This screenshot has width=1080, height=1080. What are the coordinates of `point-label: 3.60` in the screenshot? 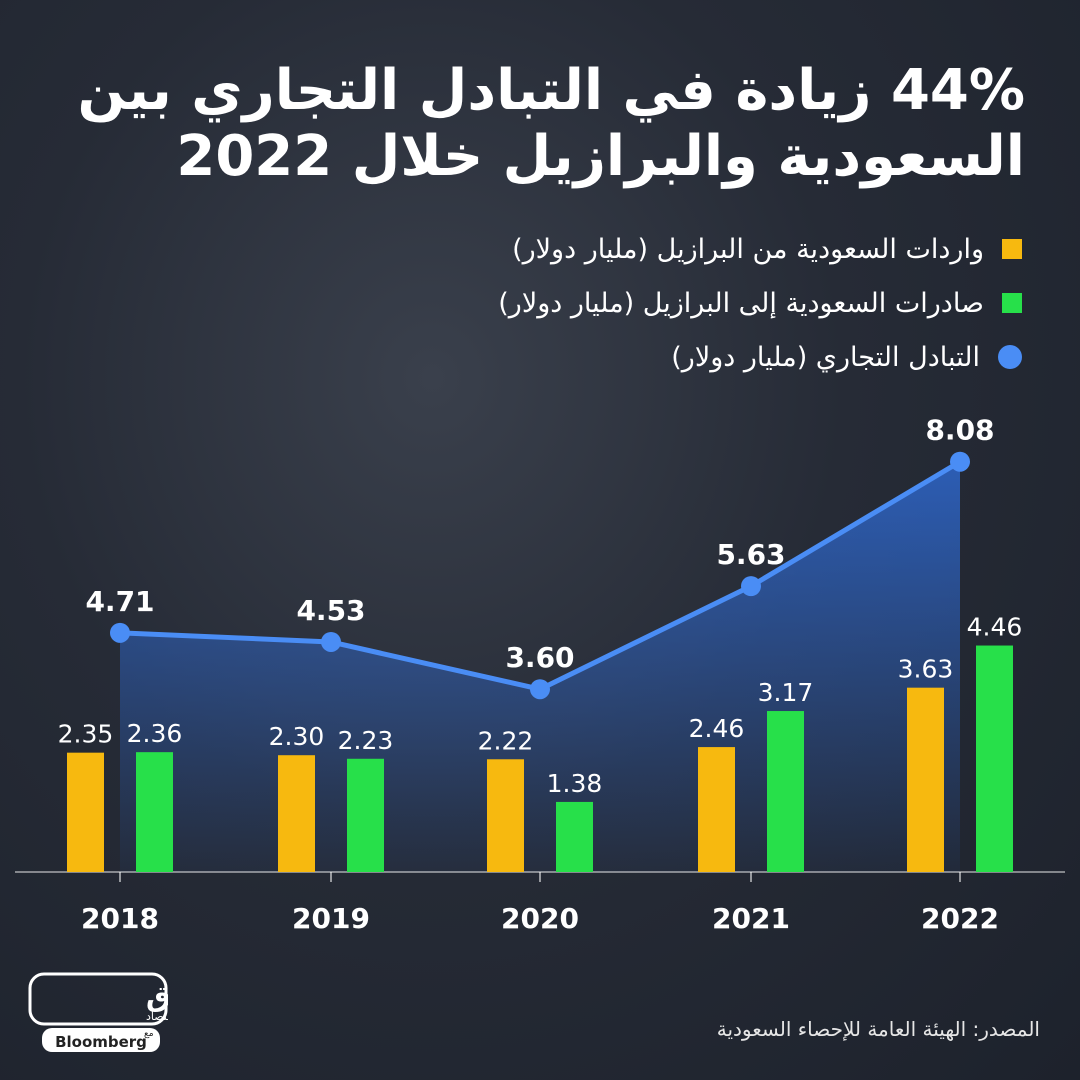 It's located at (539, 657).